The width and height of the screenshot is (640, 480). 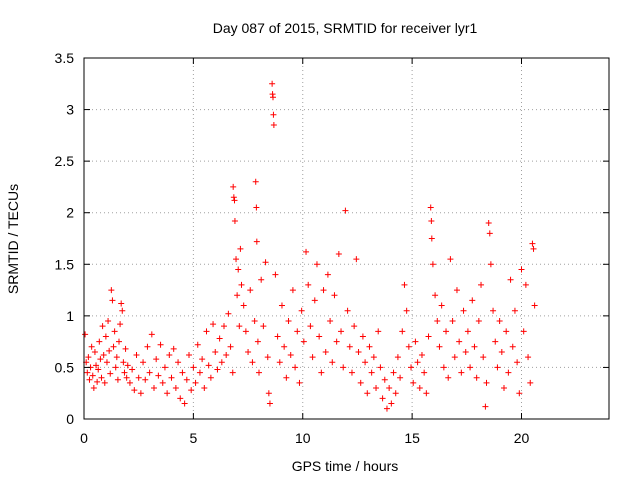 What do you see at coordinates (522, 438) in the screenshot?
I see `x-tick-label: 20` at bounding box center [522, 438].